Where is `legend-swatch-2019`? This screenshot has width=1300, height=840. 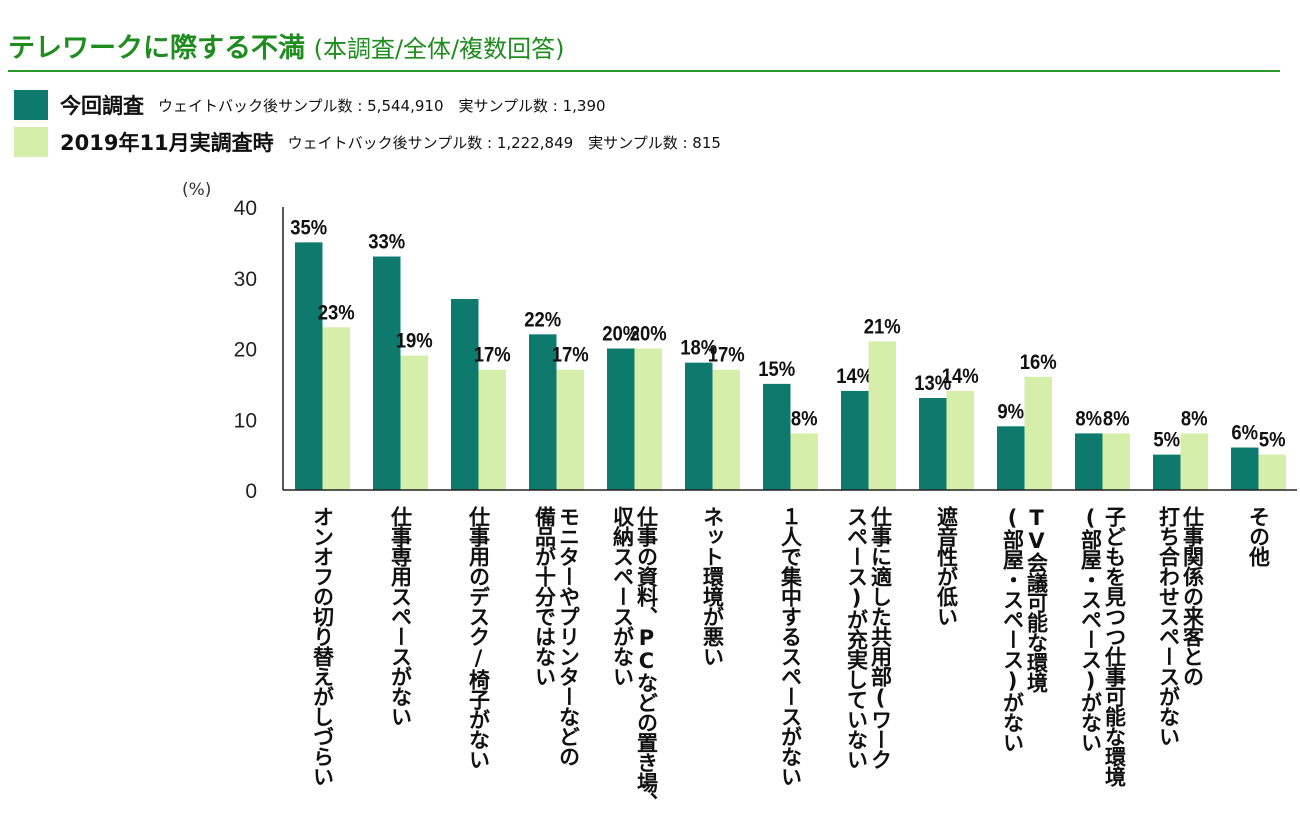 legend-swatch-2019 is located at coordinates (31, 142).